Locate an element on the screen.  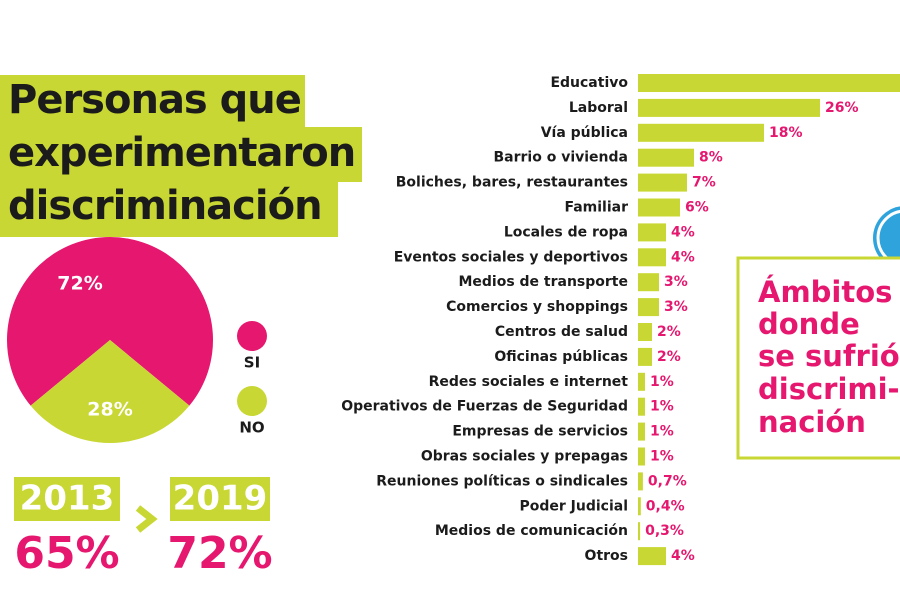
category-label: Poder Judicial is located at coordinates (573, 506).